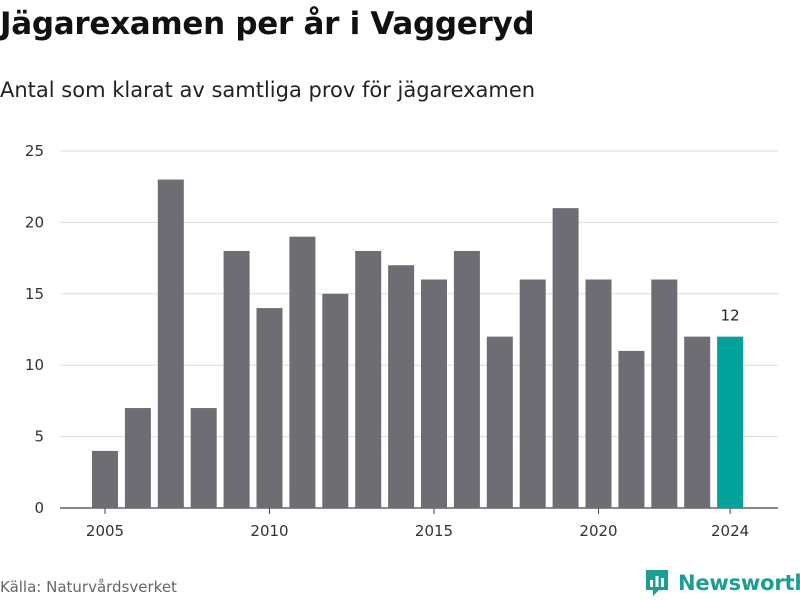  What do you see at coordinates (302, 372) in the screenshot?
I see `bar-2011` at bounding box center [302, 372].